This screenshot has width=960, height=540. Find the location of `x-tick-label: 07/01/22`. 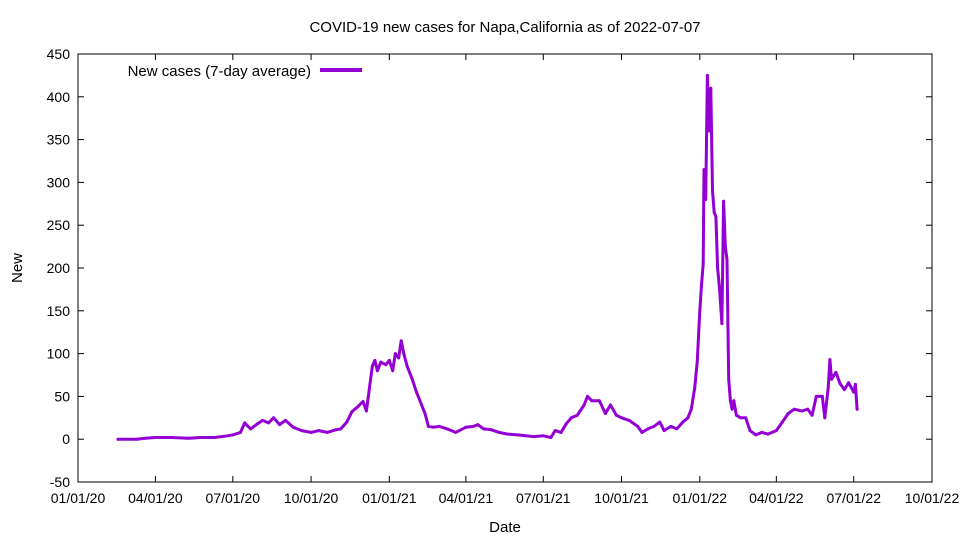

x-tick-label: 07/01/22 is located at coordinates (853, 498).